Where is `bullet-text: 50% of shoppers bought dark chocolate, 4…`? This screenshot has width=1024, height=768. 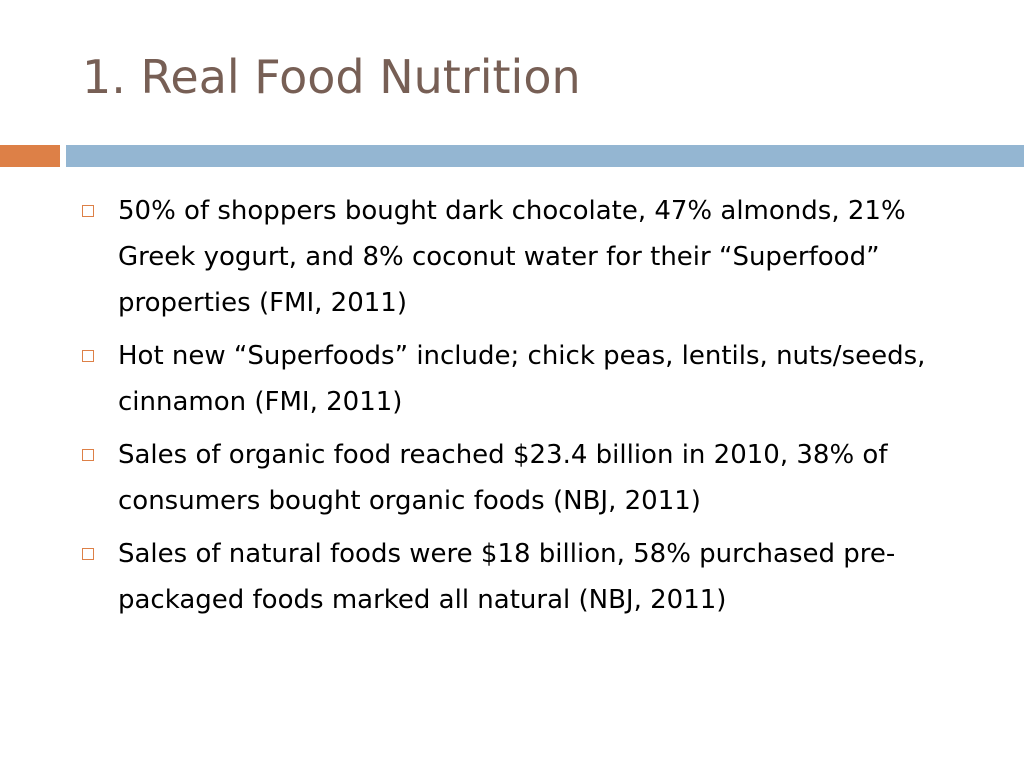 bullet-text: 50% of shoppers bought dark chocolate, 4… is located at coordinates (512, 257).